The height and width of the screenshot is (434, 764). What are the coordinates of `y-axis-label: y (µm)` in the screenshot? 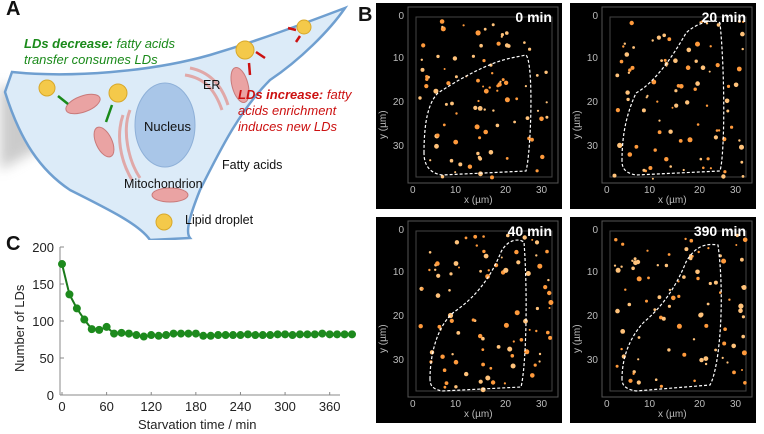 It's located at (383, 124).